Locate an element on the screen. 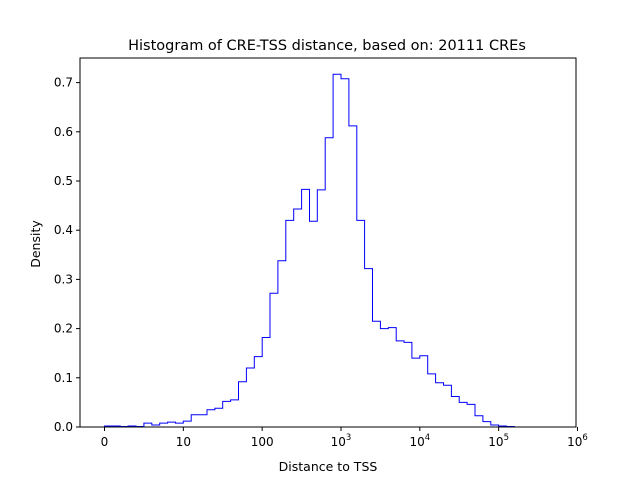  y-axis-label: Density is located at coordinates (35, 244).